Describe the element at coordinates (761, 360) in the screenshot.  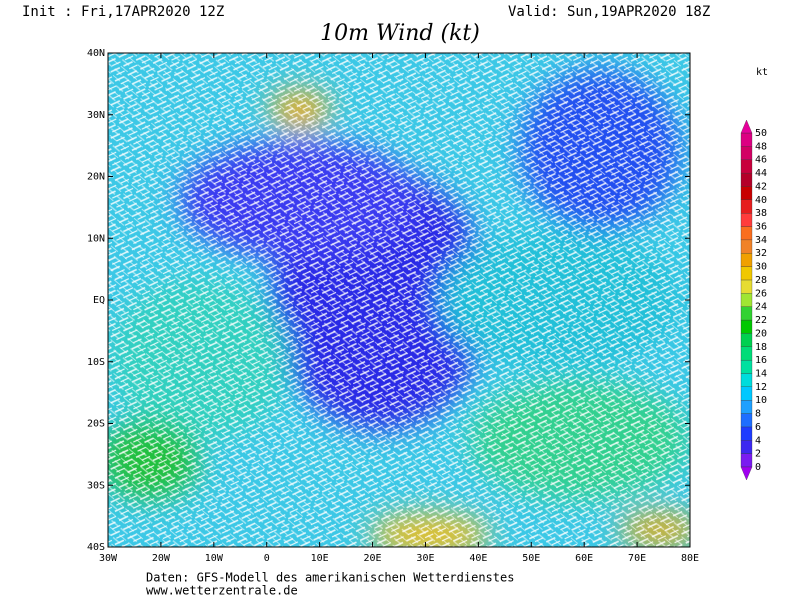
I see `colorbar-label: 16` at that location.